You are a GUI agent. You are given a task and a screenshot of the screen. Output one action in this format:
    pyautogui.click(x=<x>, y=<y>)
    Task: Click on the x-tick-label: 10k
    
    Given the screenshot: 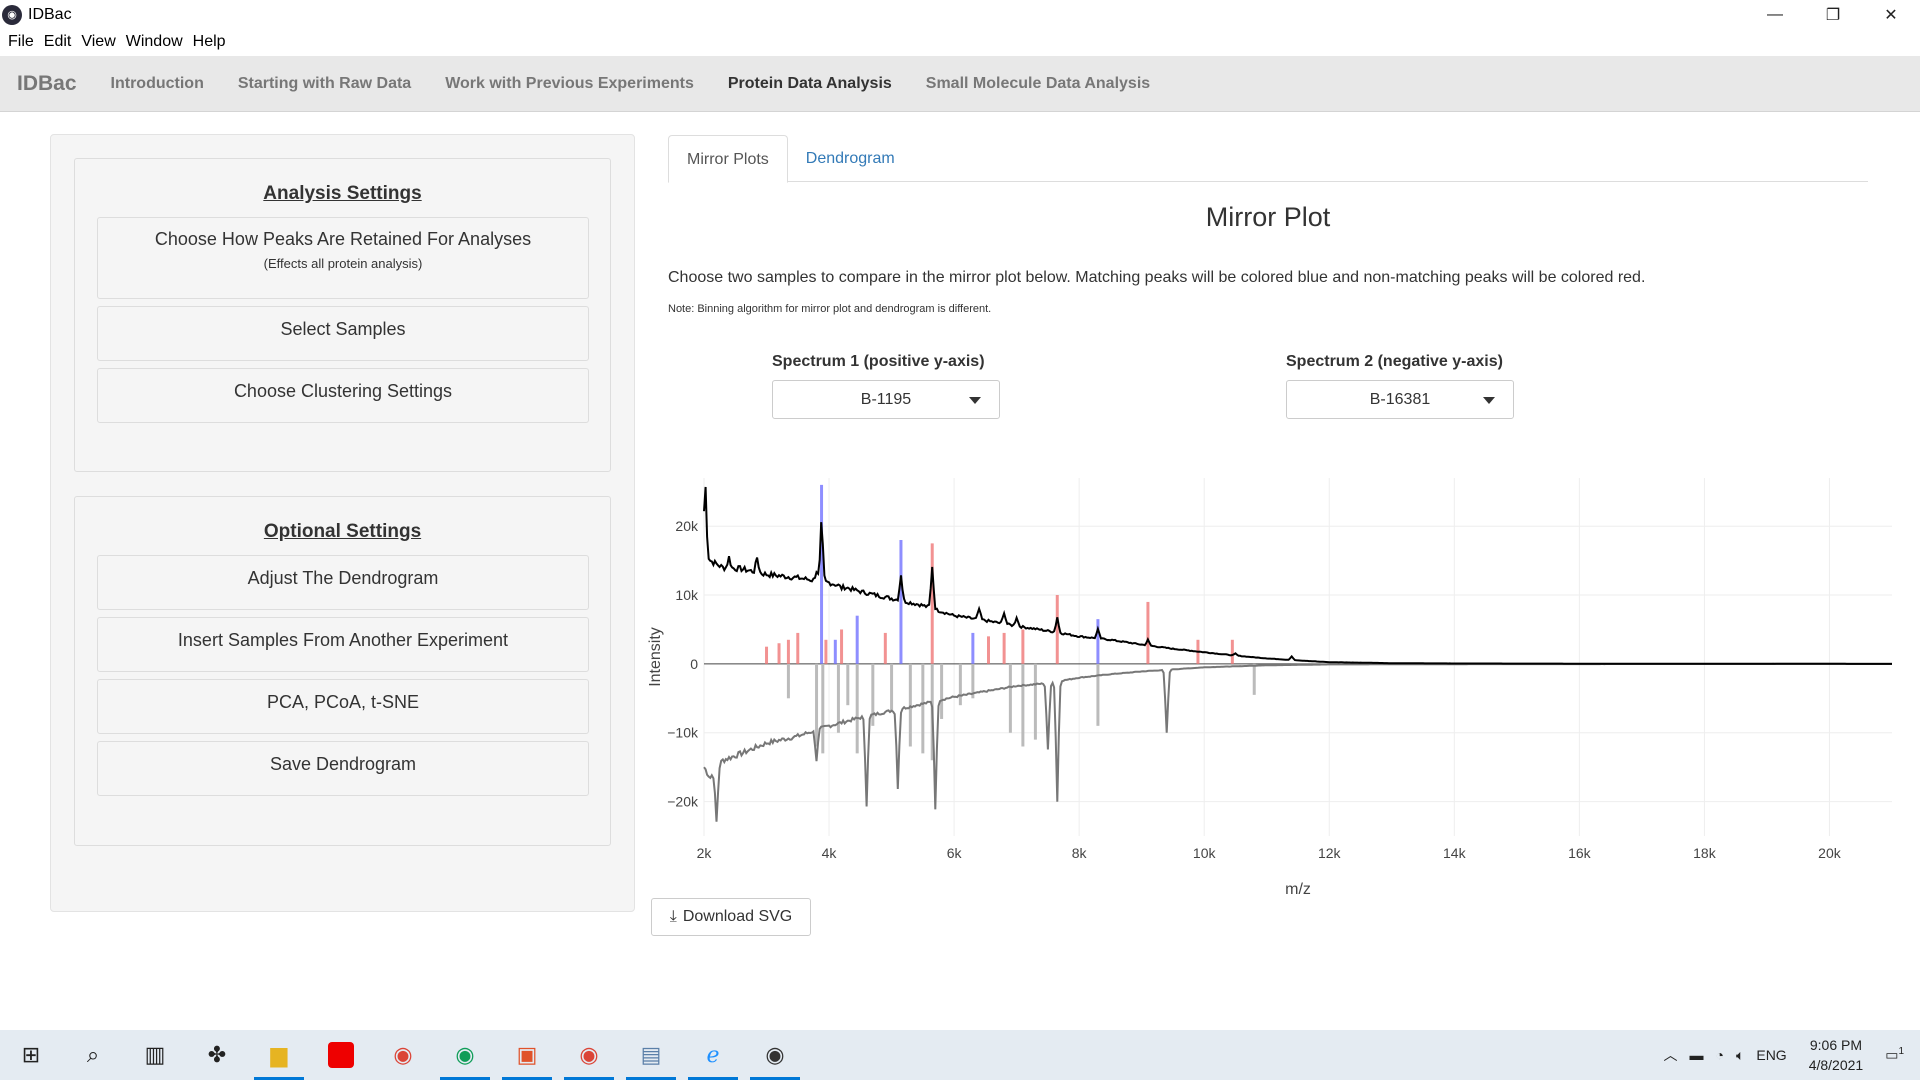 What is the action you would take?
    pyautogui.click(x=1205, y=853)
    